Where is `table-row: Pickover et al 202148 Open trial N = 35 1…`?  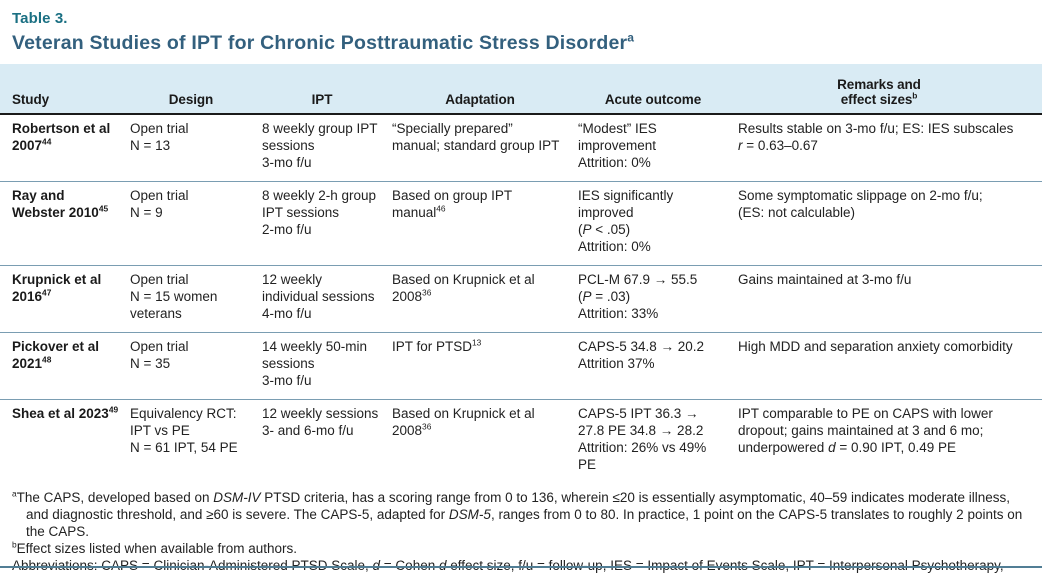 table-row: Pickover et al 202148 Open trial N = 35 1… is located at coordinates (521, 366).